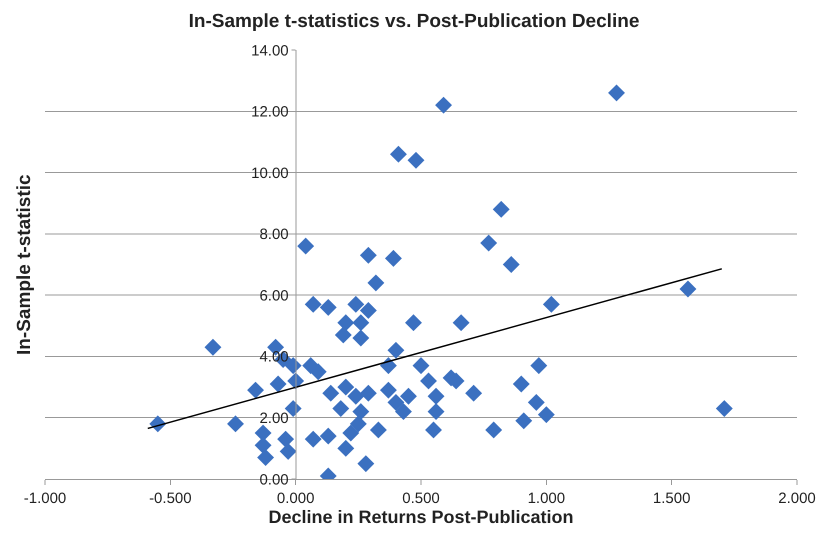 This screenshot has height=539, width=828. Describe the element at coordinates (295, 498) in the screenshot. I see `x-tick-label: 0.000` at that location.